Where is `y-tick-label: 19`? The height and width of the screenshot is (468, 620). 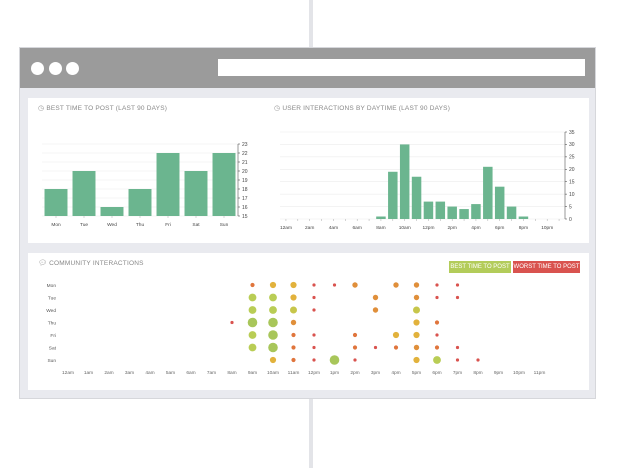 y-tick-label: 19 is located at coordinates (245, 181).